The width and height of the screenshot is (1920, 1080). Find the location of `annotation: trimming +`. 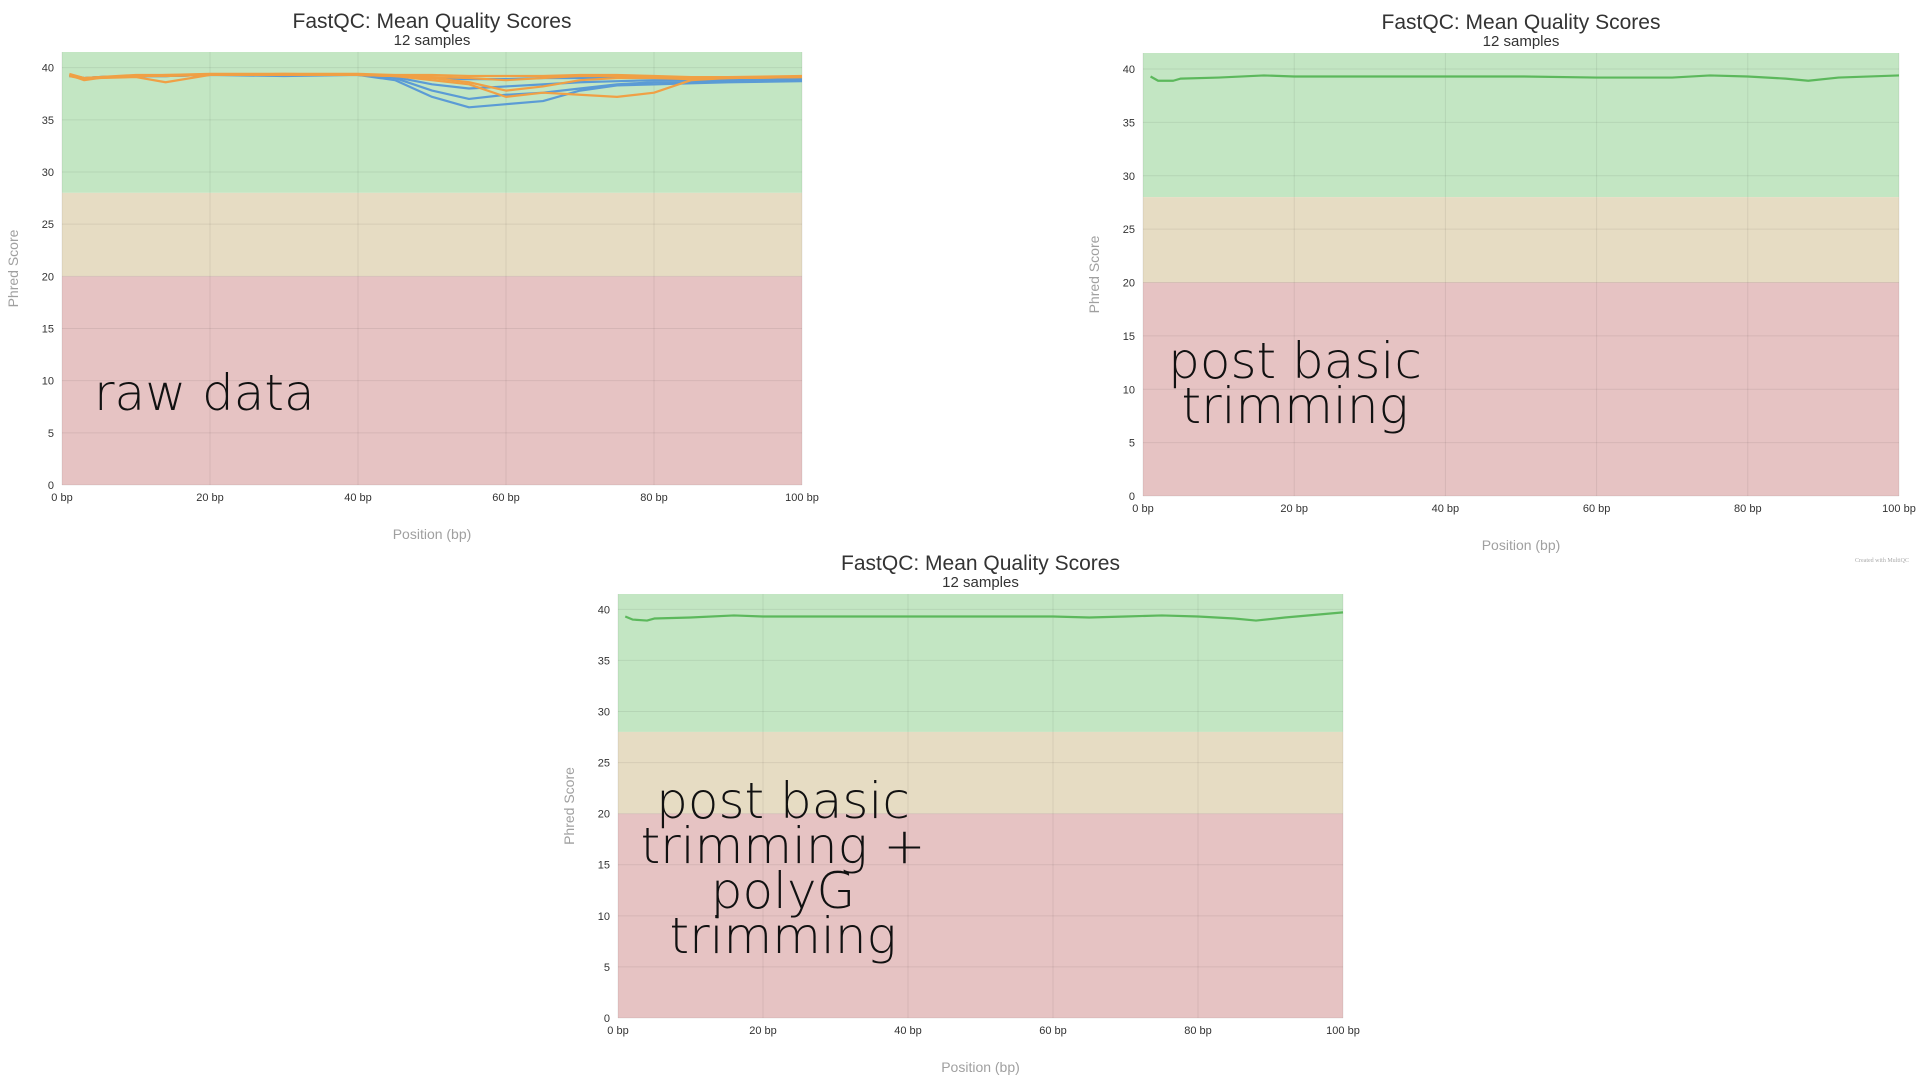

annotation: trimming + is located at coordinates (783, 846).